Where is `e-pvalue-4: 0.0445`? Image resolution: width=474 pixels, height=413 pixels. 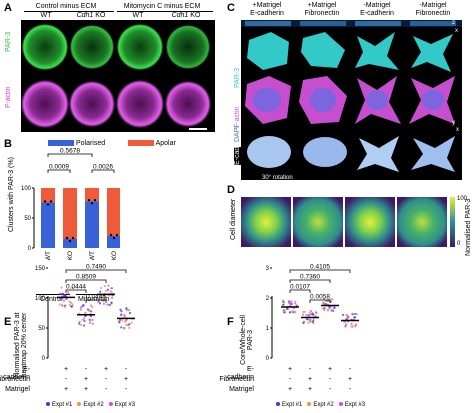 e-pvalue-4: 0.0445 is located at coordinates (96, 297).